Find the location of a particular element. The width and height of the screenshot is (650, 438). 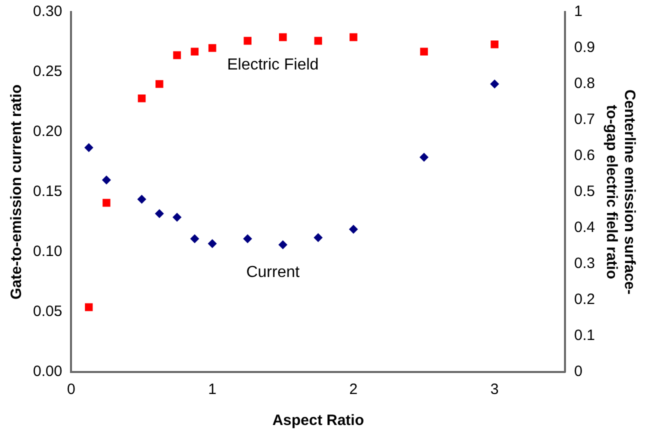

y2-tick-label: 0.4 is located at coordinates (585, 227).